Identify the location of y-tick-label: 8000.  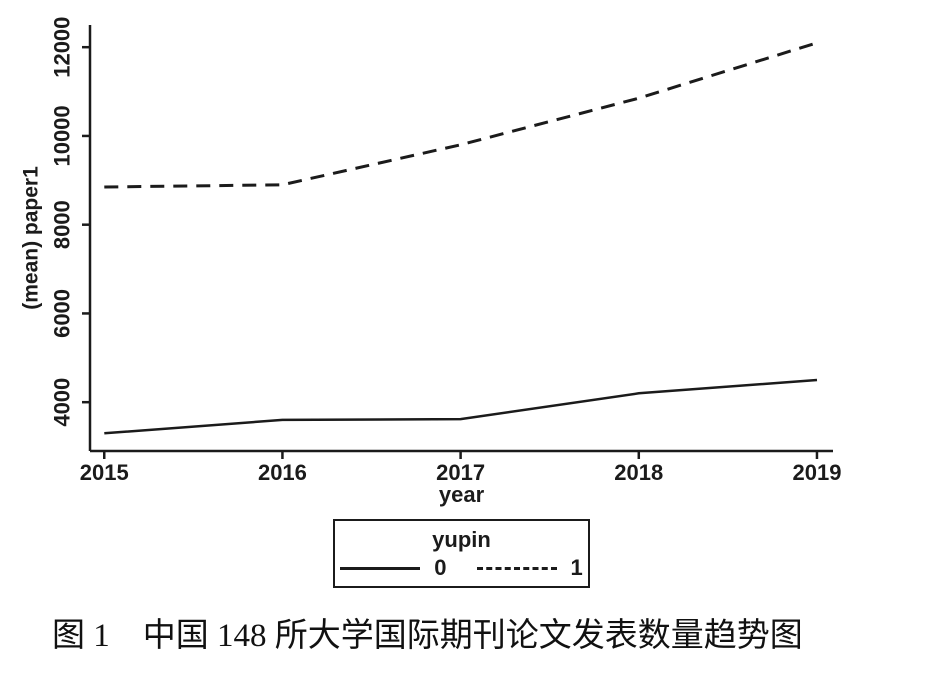
(62, 224).